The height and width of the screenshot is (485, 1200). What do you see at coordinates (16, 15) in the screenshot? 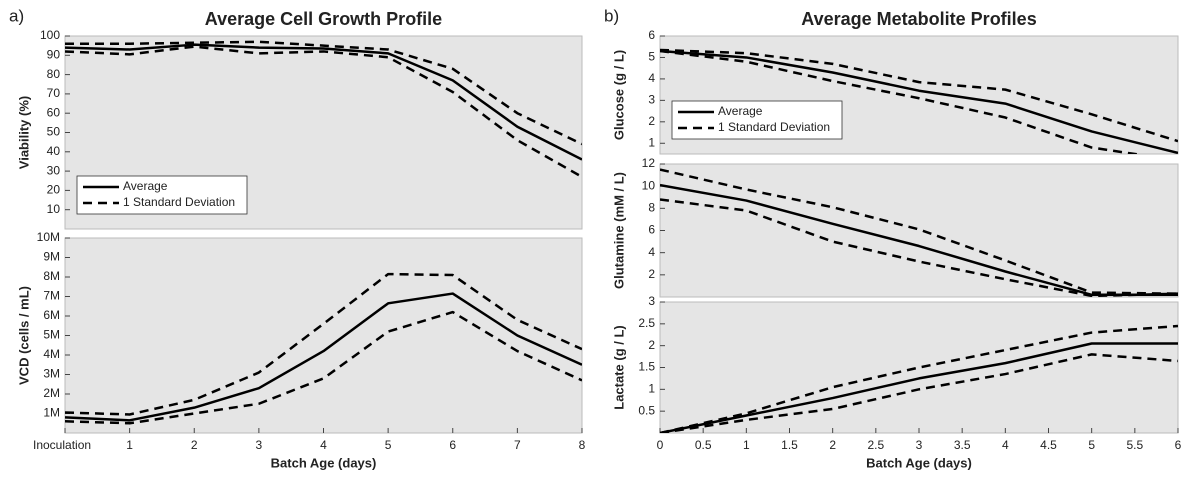
I see `panel-label: a)` at bounding box center [16, 15].